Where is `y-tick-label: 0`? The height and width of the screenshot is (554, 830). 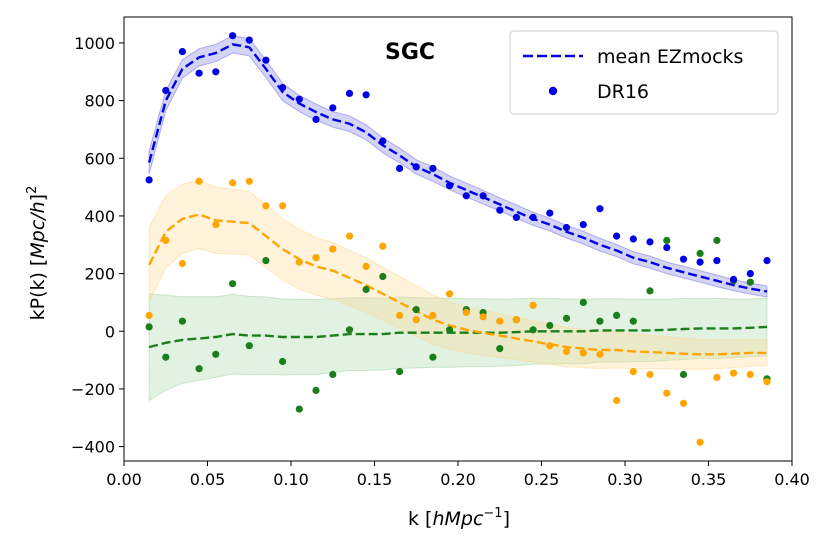
y-tick-label: 0 is located at coordinates (110, 331).